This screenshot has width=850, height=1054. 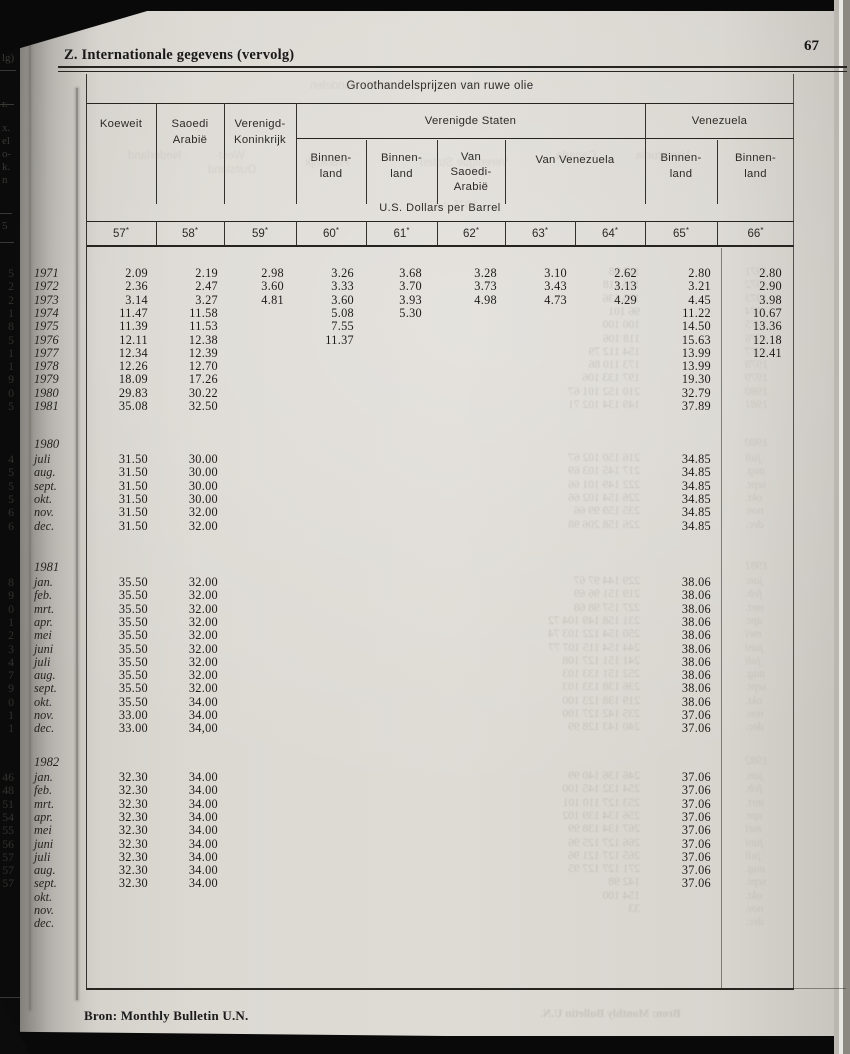 I want to click on row-label: nov., so click(x=44, y=512).